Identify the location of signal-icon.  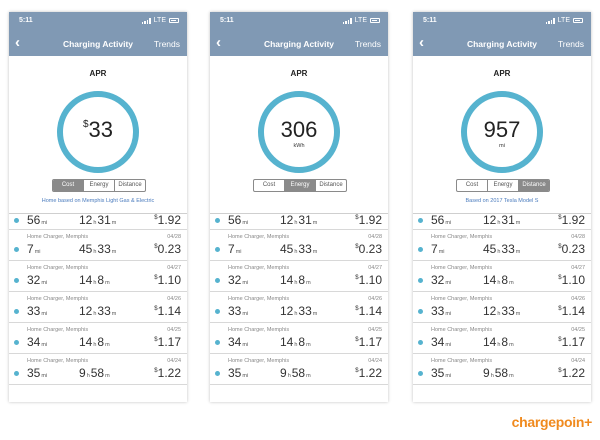
(146, 20).